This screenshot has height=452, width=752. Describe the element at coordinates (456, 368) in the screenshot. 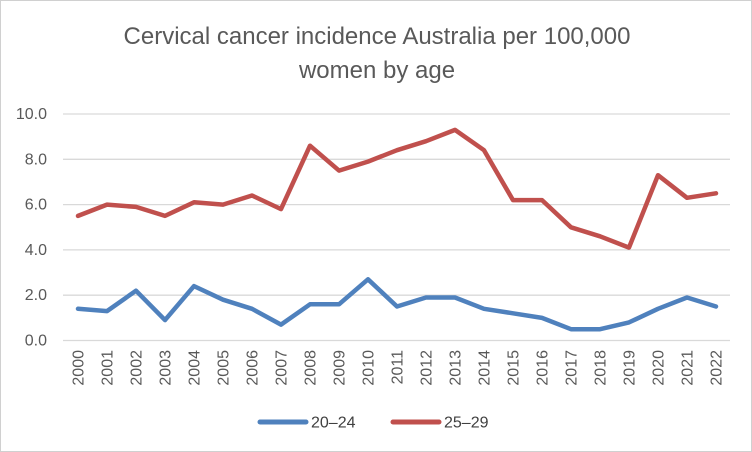

I see `x-axis-tick-label: 2013` at that location.